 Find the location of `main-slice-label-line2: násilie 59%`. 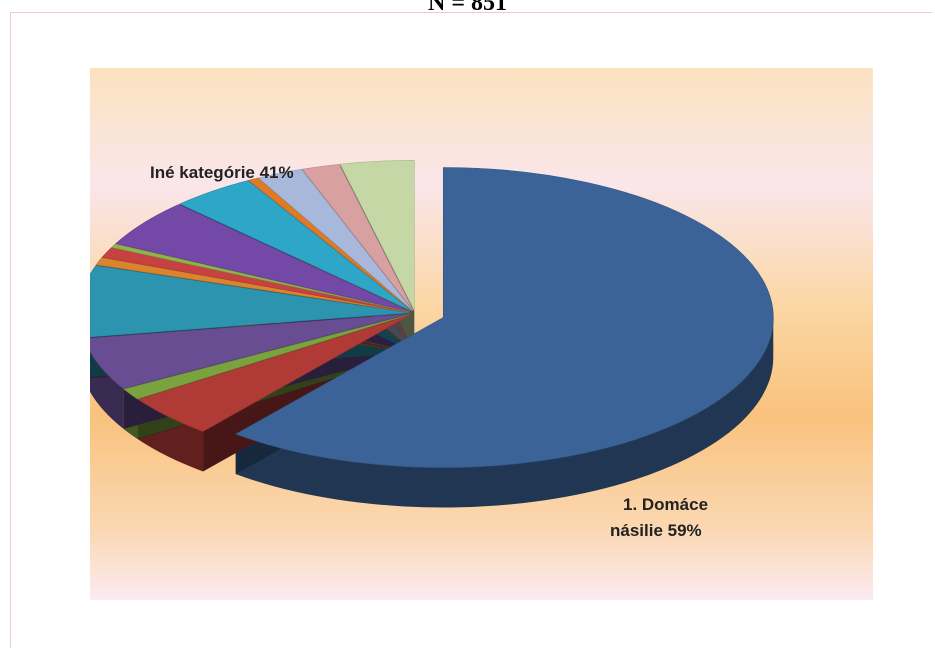

main-slice-label-line2: násilie 59% is located at coordinates (656, 530).